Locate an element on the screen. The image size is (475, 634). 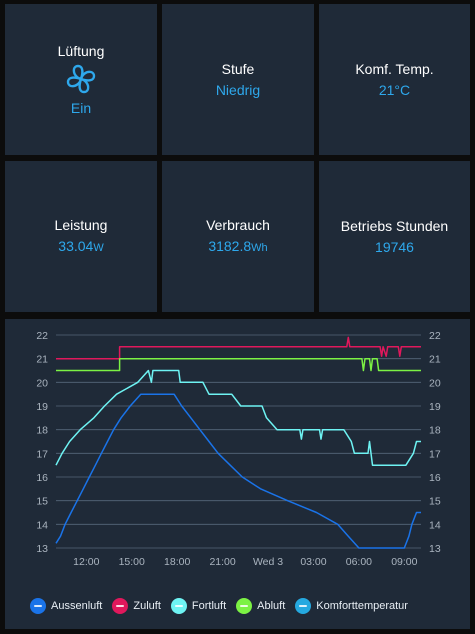
legend-item-zuluft: Zuluft is located at coordinates (136, 606).